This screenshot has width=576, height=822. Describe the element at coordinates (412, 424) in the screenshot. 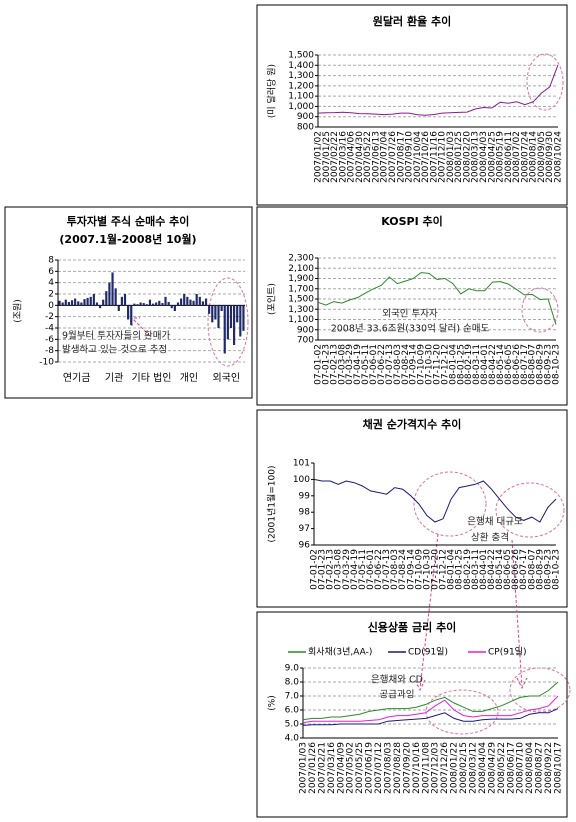

I see `chart-title: 채권 순가격지수 추이` at that location.